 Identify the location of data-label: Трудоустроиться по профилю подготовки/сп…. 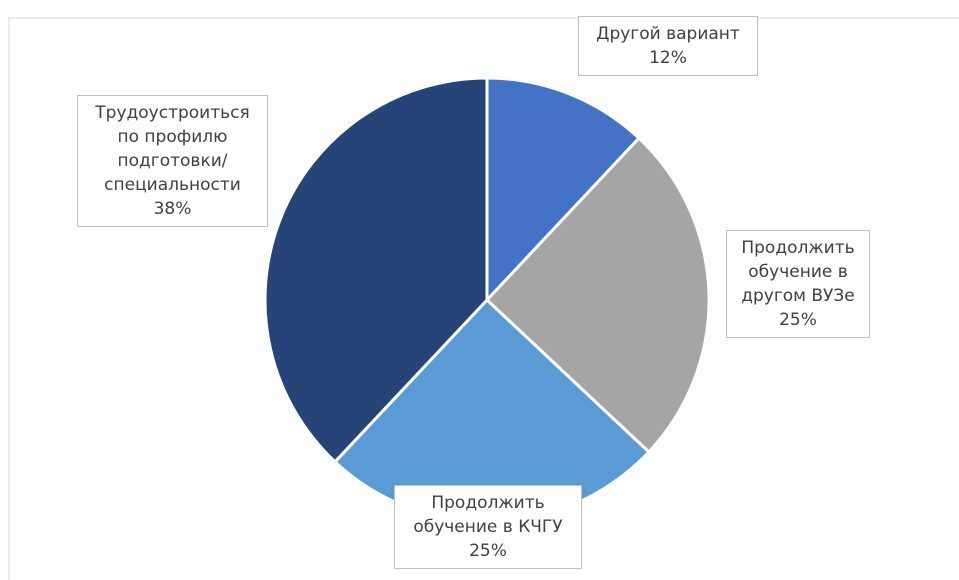
(172, 161).